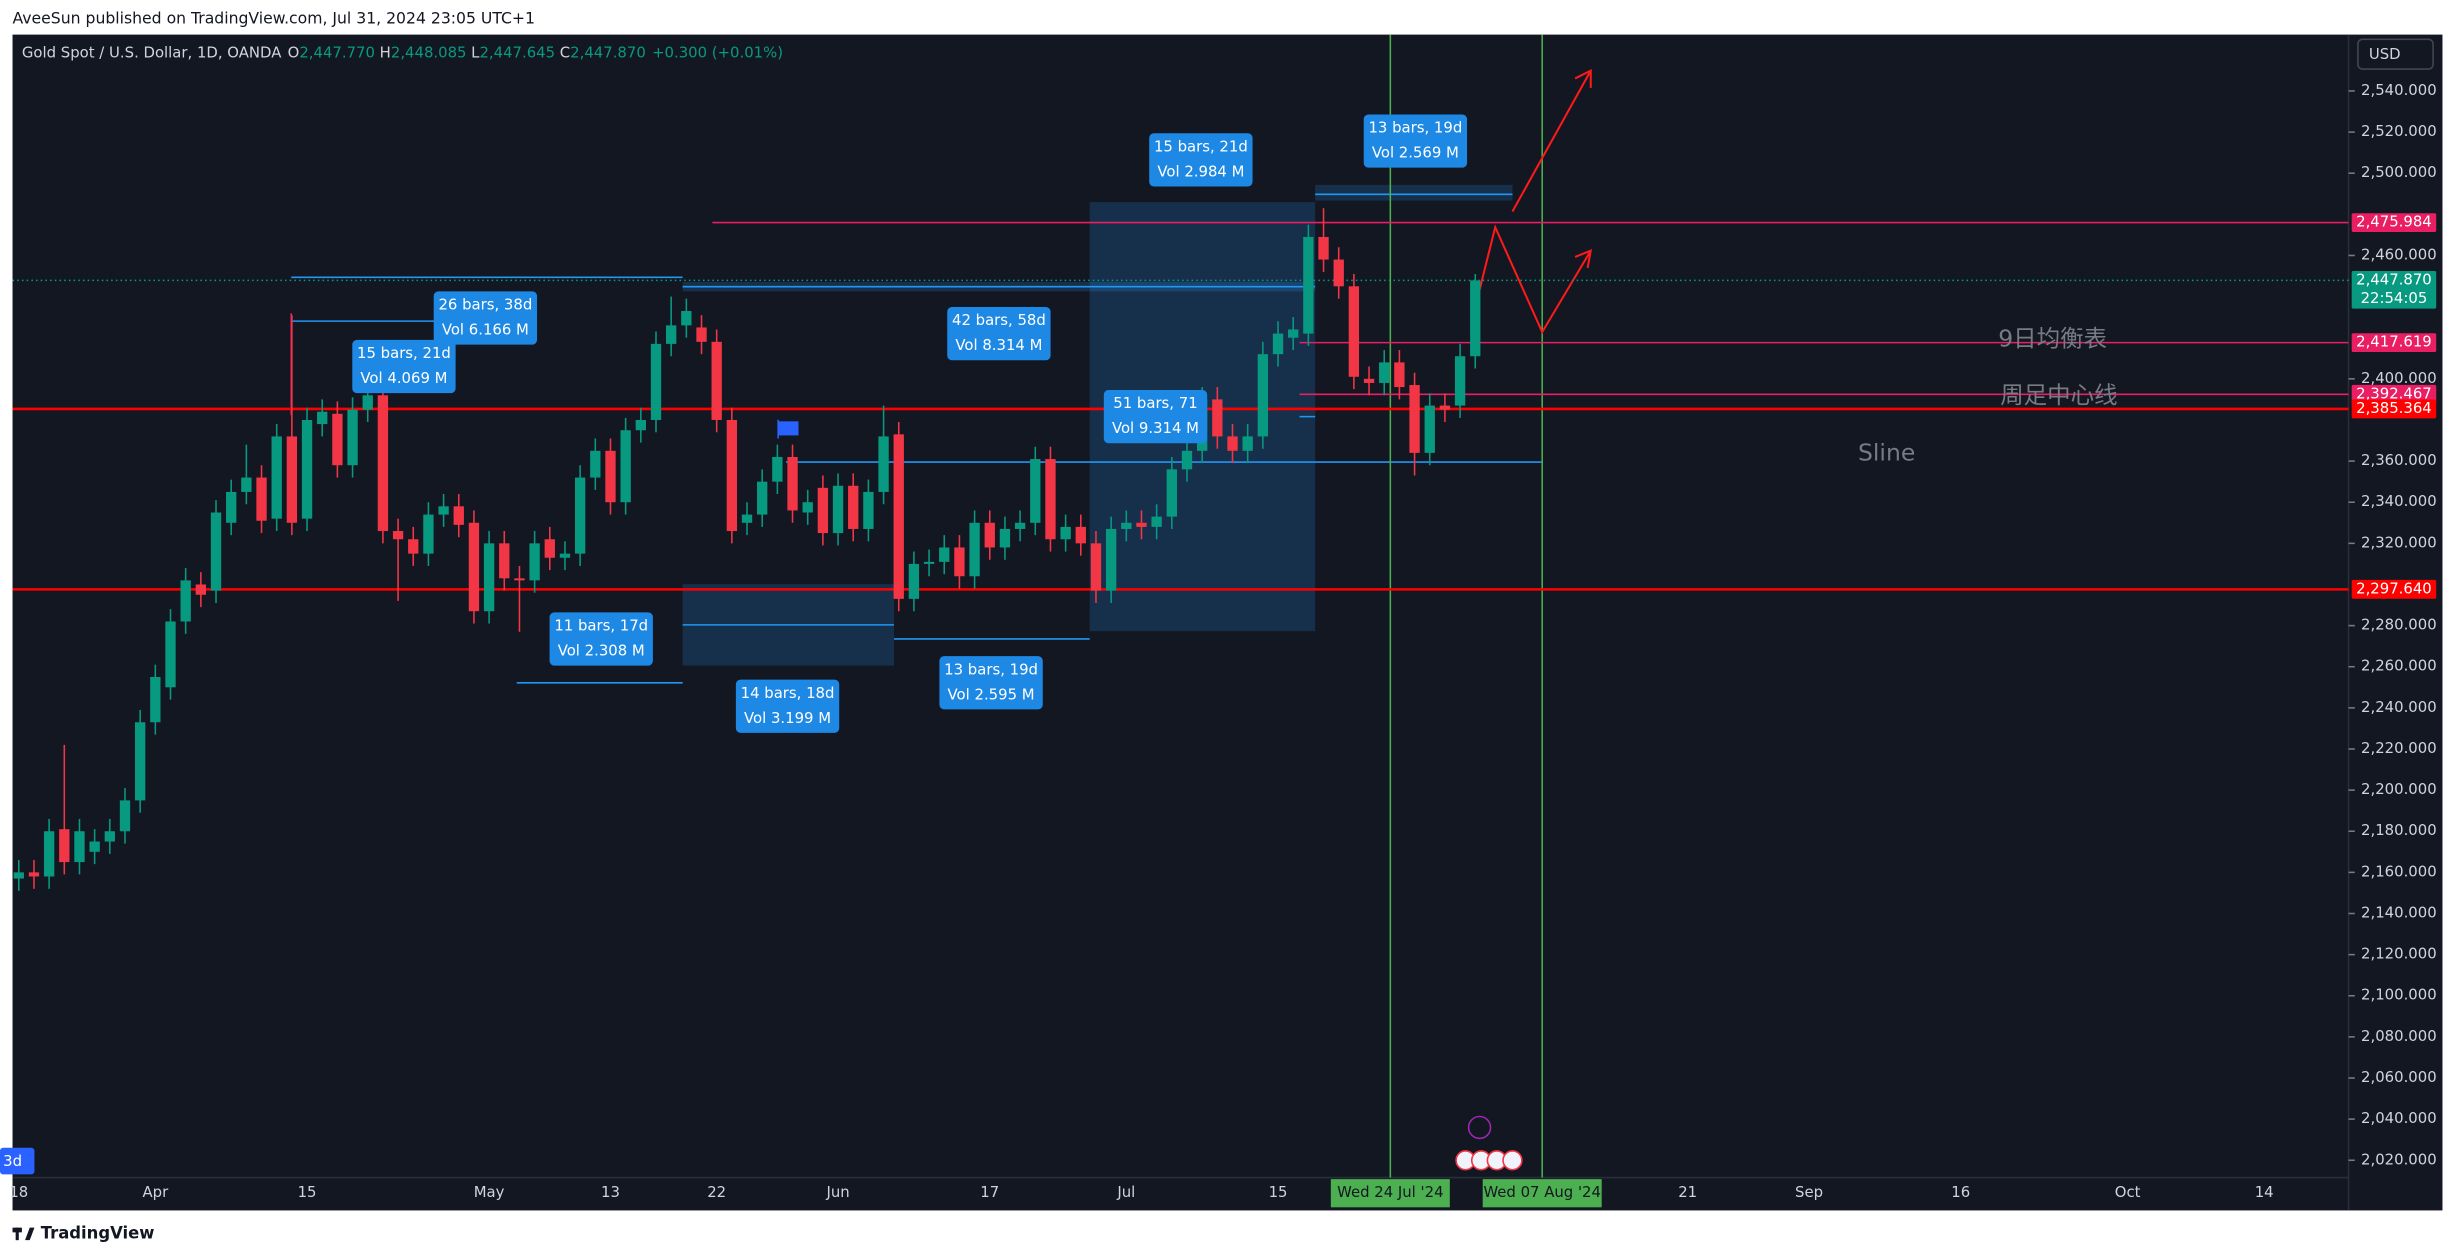 This screenshot has height=1256, width=2455. Describe the element at coordinates (2394, 279) in the screenshot. I see `price-label: 2,447.870` at that location.